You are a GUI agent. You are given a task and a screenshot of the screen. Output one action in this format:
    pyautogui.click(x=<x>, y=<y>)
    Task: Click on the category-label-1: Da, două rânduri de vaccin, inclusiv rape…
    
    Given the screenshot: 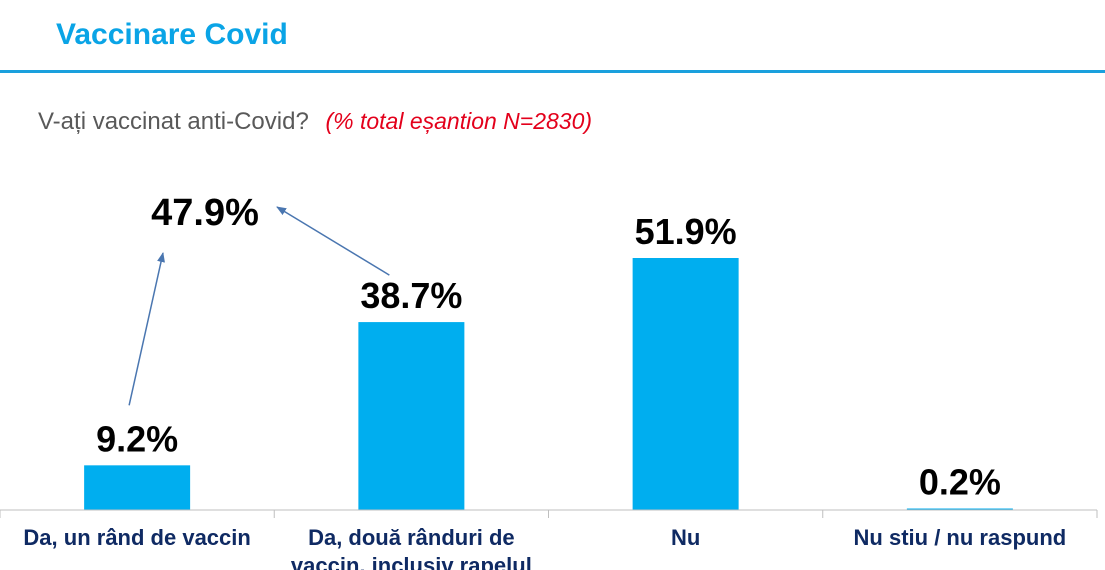 What is the action you would take?
    pyautogui.click(x=411, y=547)
    